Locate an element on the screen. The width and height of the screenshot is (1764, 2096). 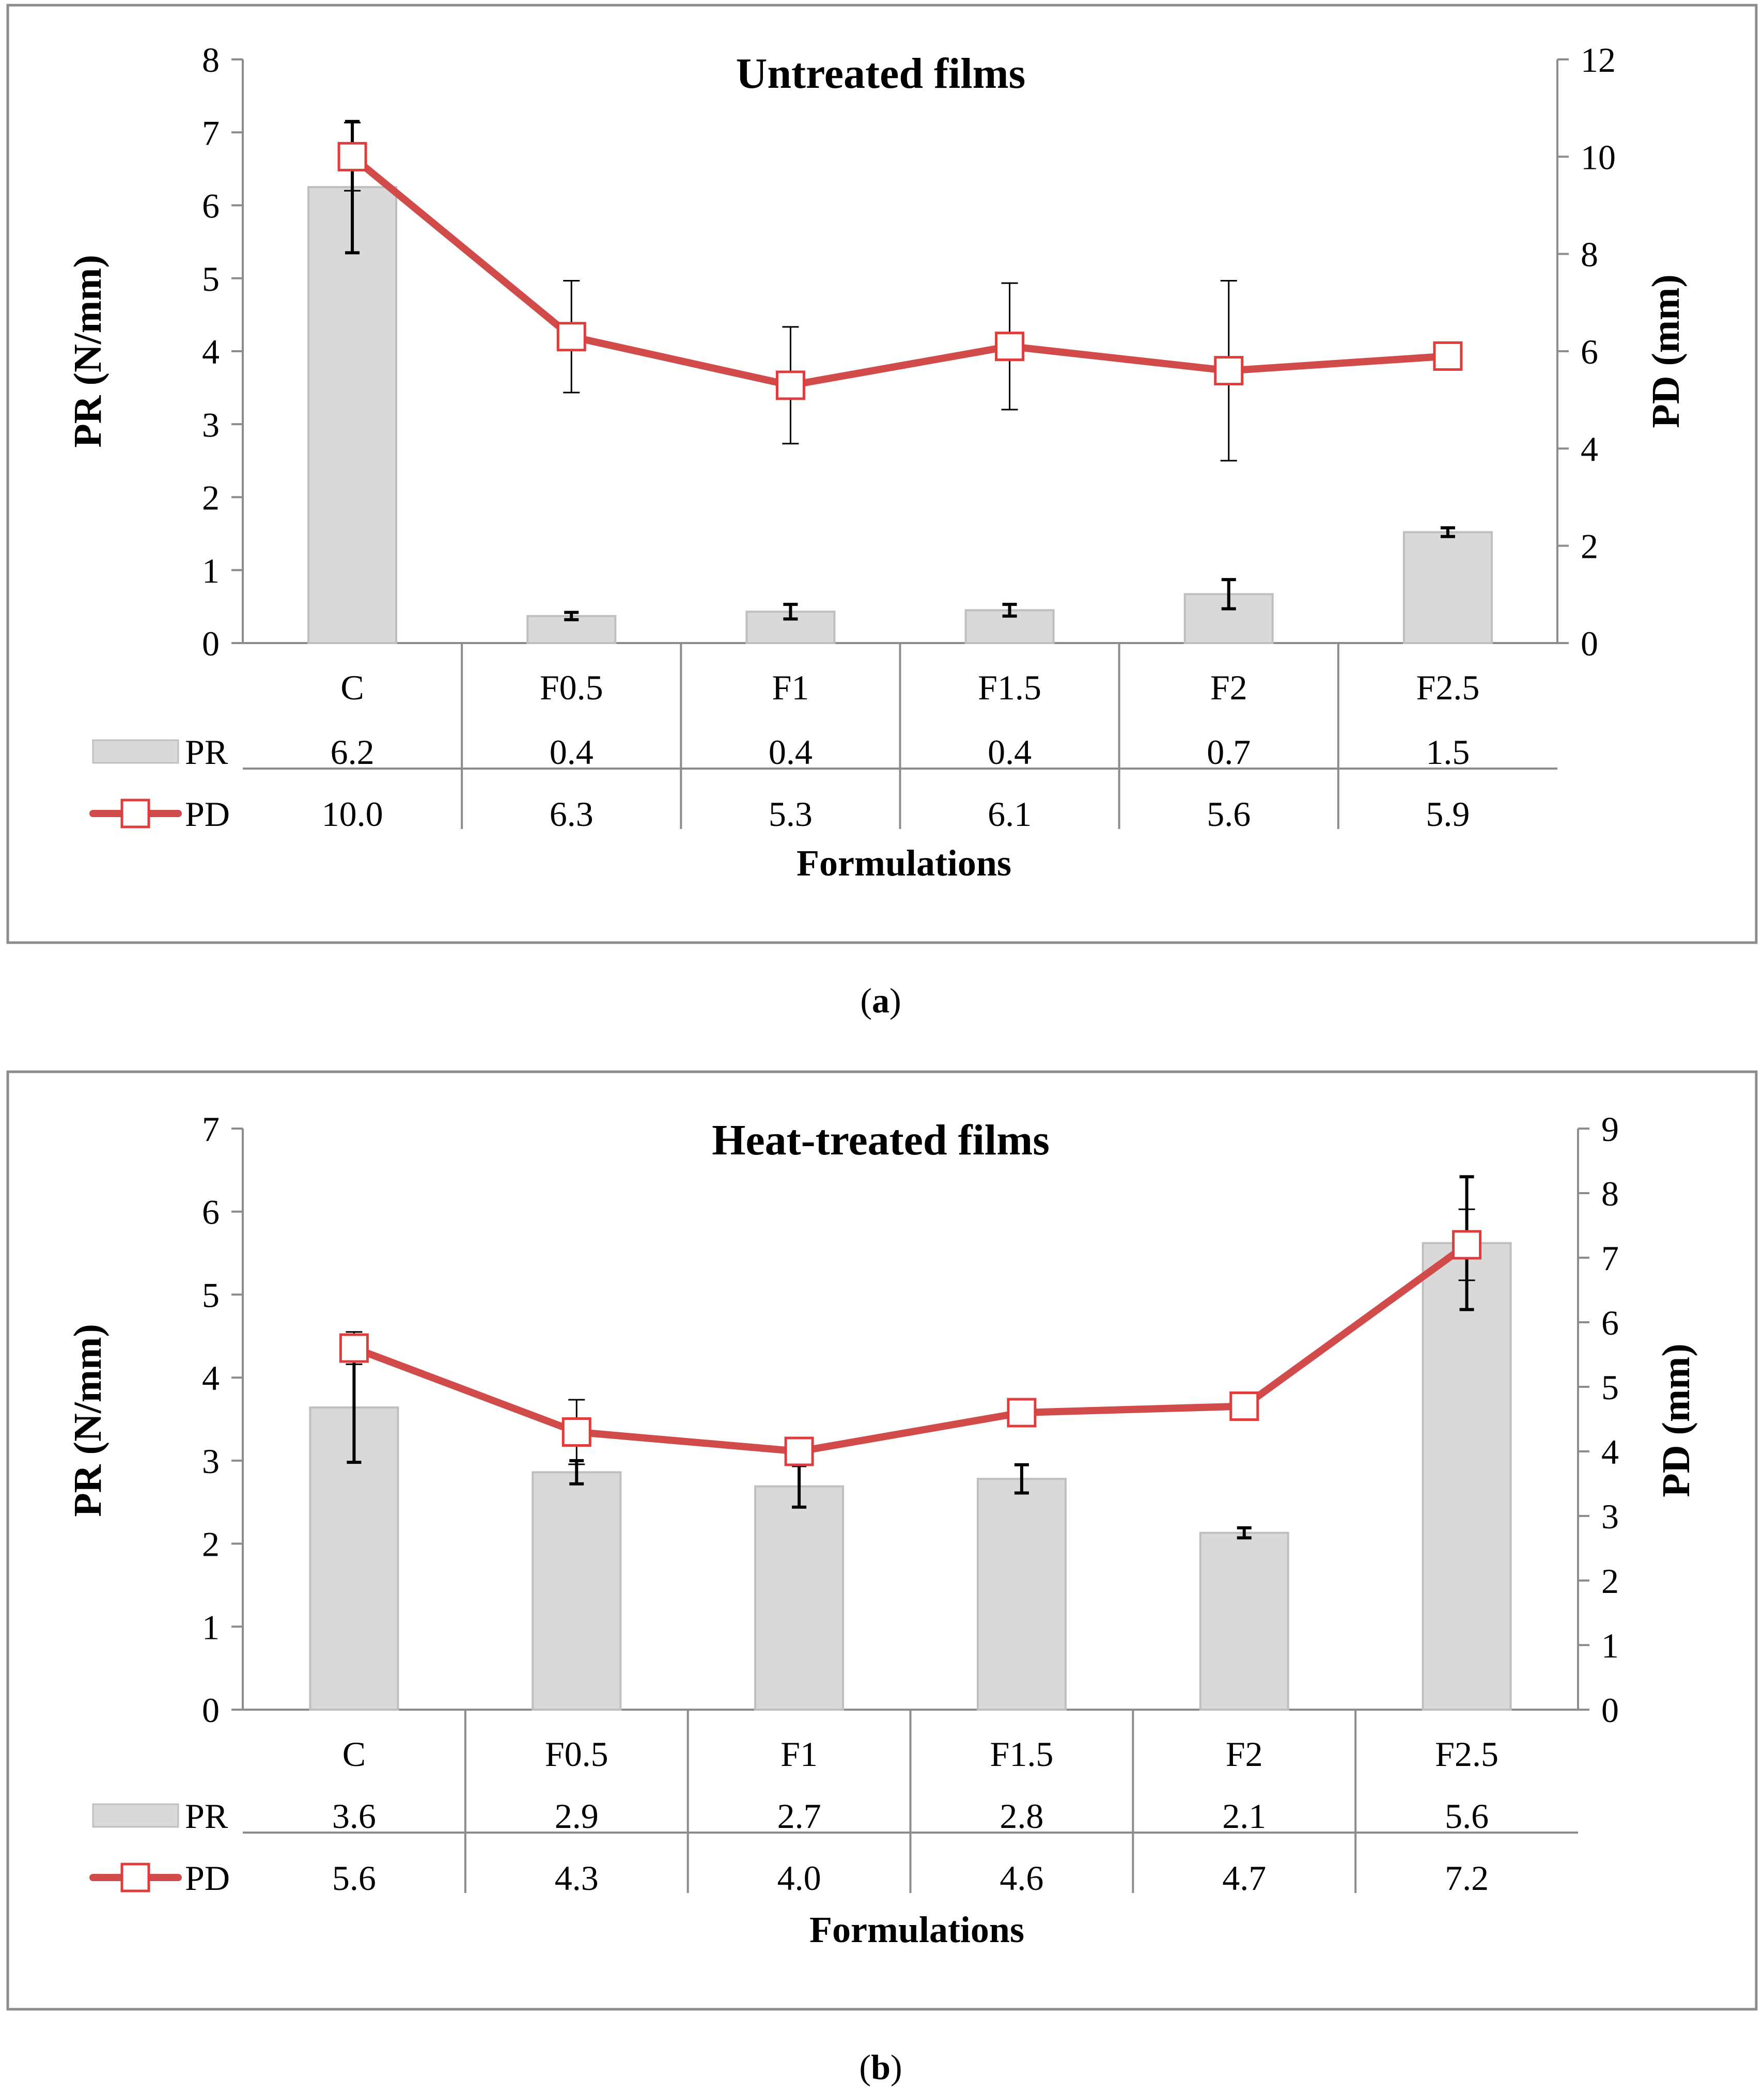
x-tick-label: F1.5 is located at coordinates (1022, 1754).